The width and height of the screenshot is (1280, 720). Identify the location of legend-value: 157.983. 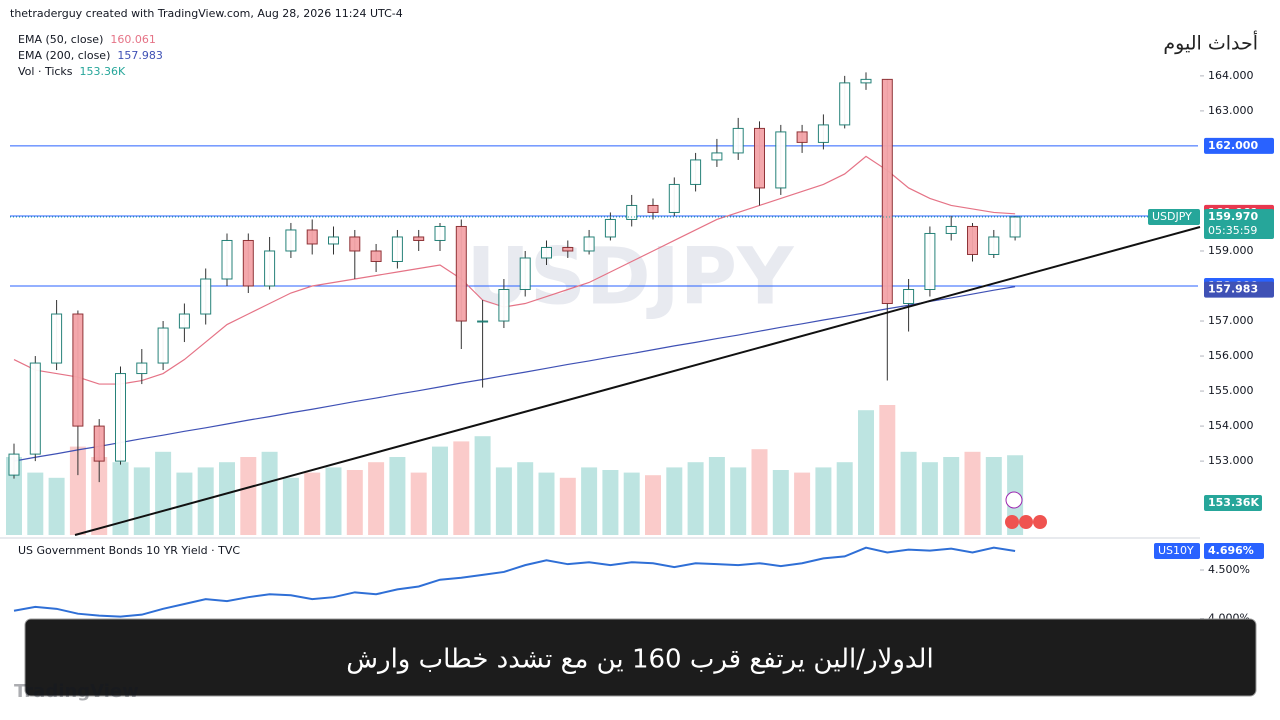
(140, 55).